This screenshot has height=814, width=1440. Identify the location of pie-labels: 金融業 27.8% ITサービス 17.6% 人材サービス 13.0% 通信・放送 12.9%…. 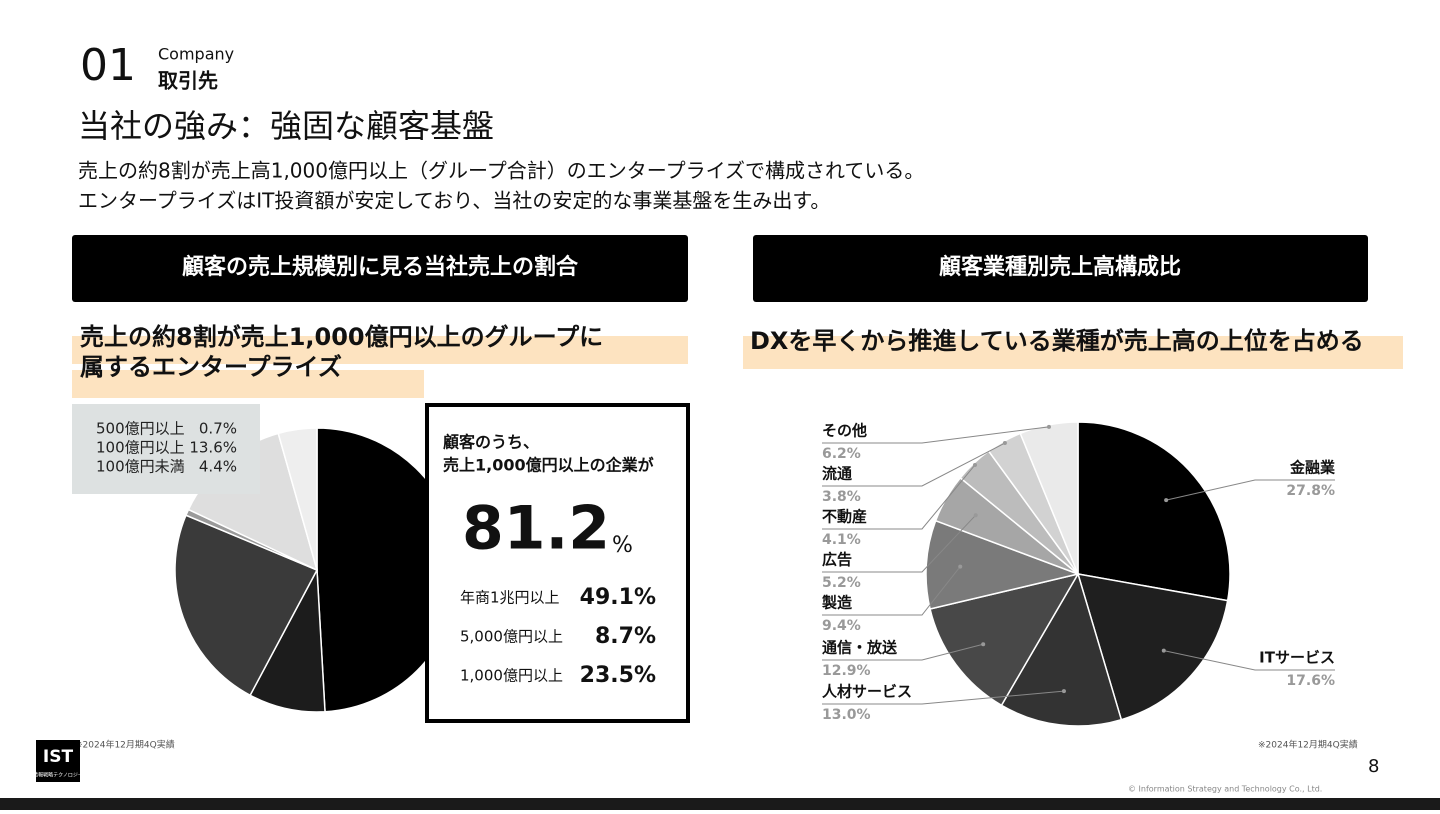
(1078, 573).